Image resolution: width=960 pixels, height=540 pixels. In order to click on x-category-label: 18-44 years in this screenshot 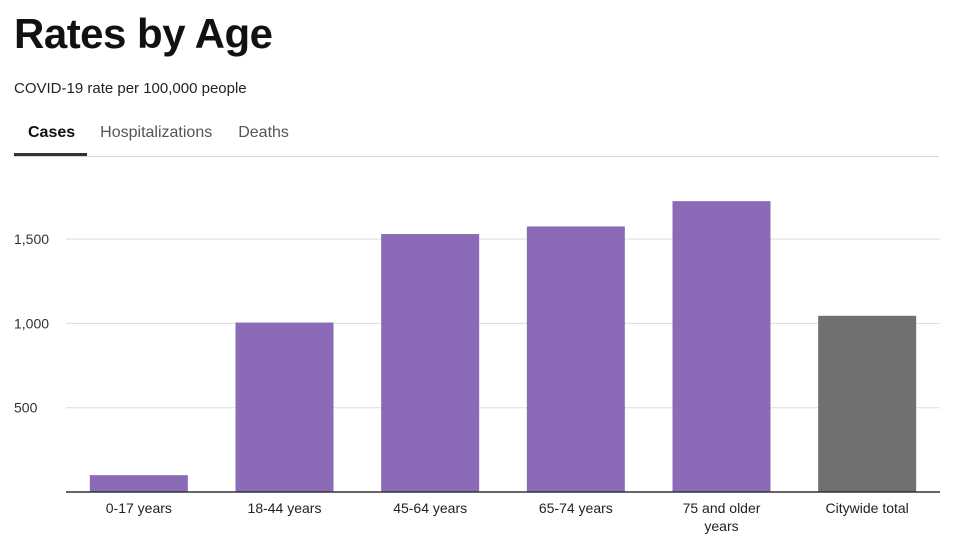, I will do `click(285, 508)`.